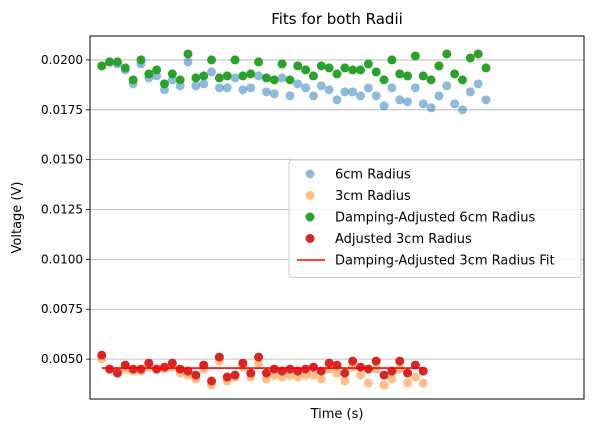  I want to click on legend-entry-label: 3cm Radius, so click(373, 196).